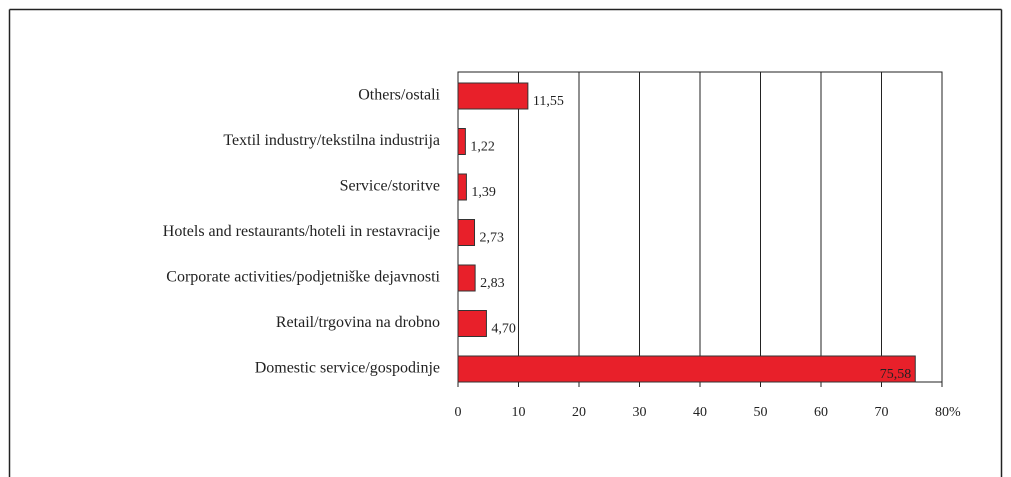 This screenshot has width=1011, height=477. Describe the element at coordinates (896, 374) in the screenshot. I see `value-label: 75,58` at that location.